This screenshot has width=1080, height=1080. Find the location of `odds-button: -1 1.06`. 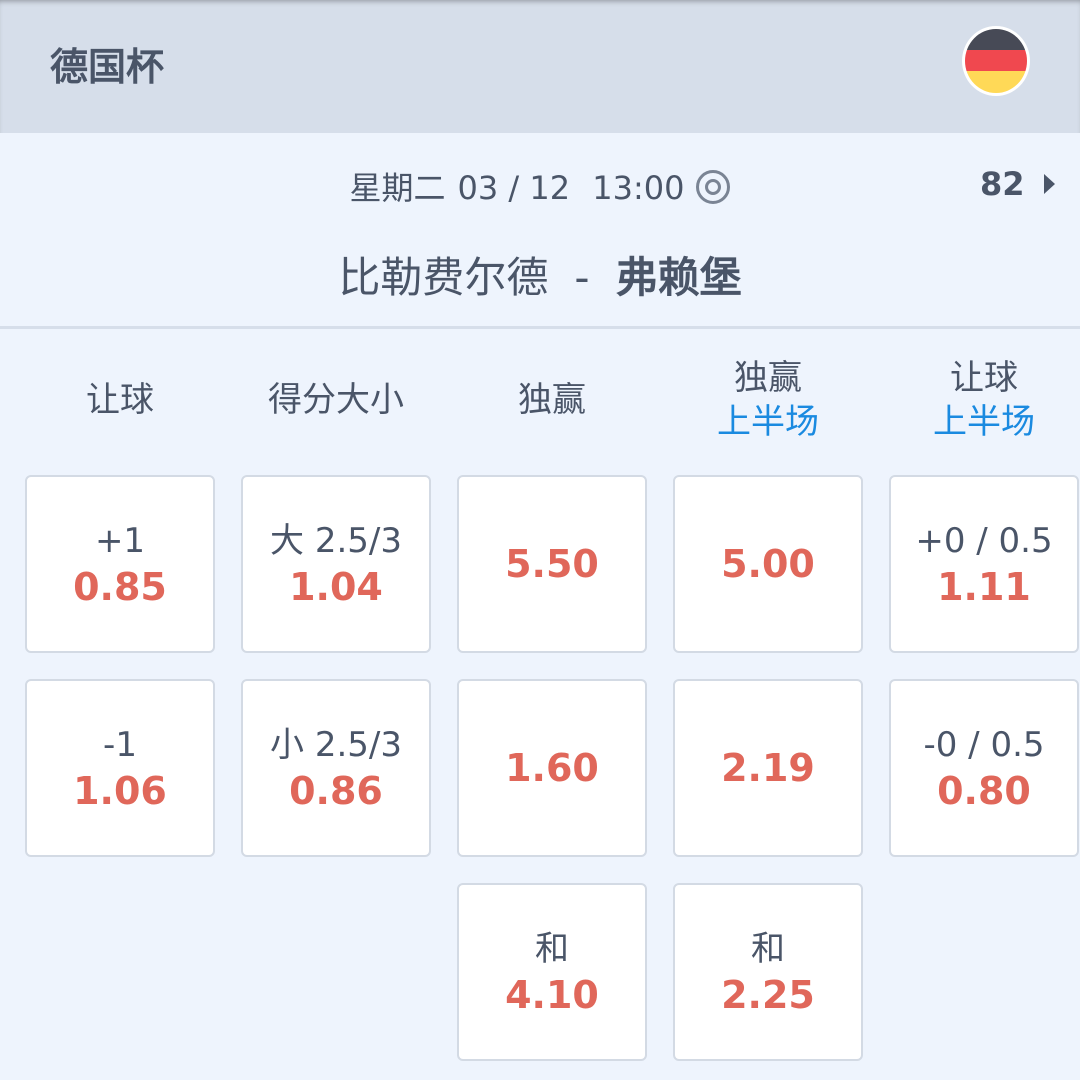

odds-button: -1 1.06 is located at coordinates (120, 768).